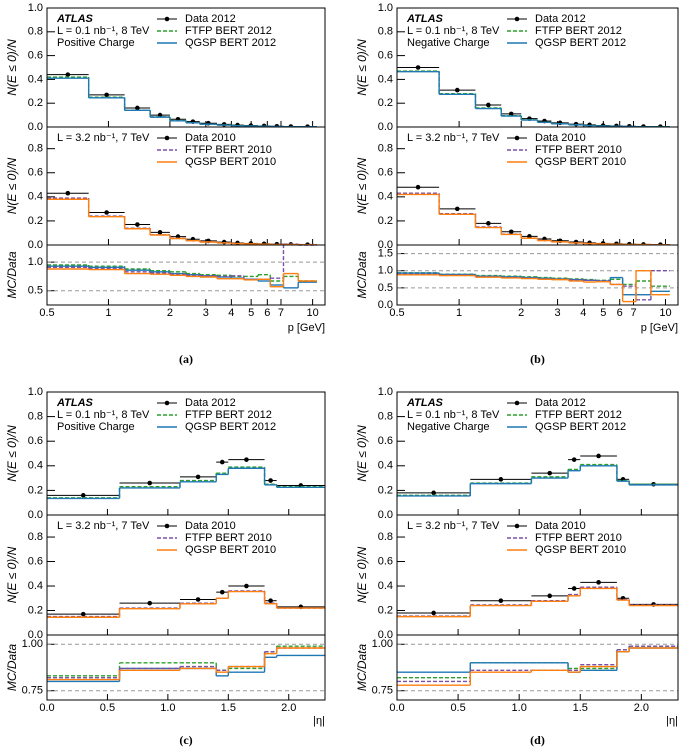 The image size is (685, 753). What do you see at coordinates (288, 708) in the screenshot?
I see `x-tick-label: 2.0` at bounding box center [288, 708].